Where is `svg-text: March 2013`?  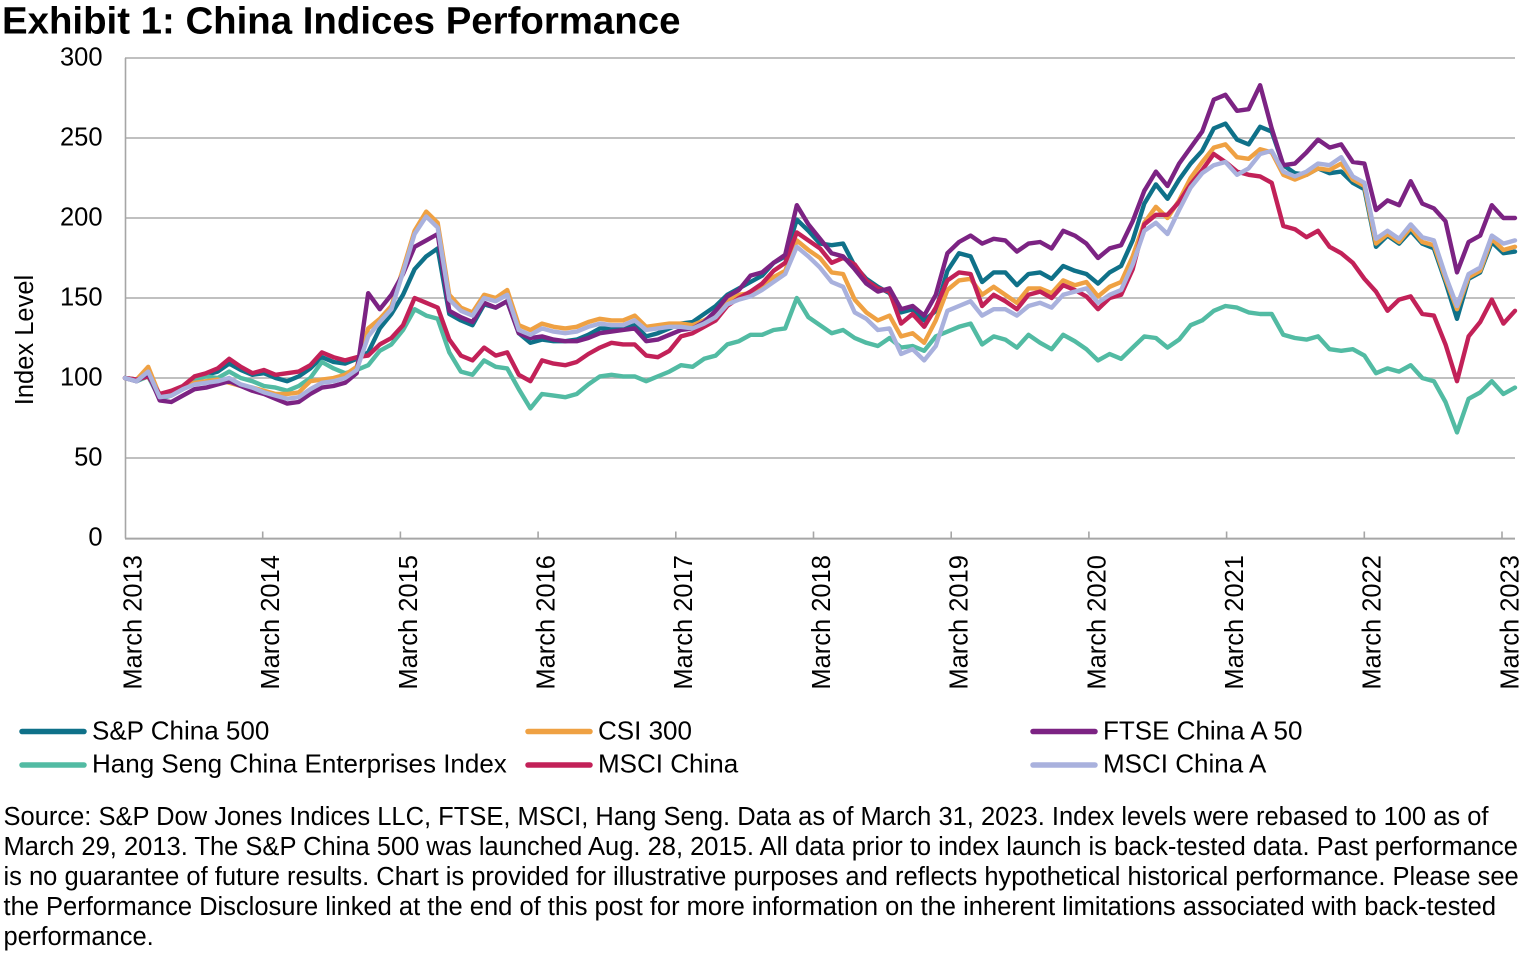 svg-text: March 2013 is located at coordinates (133, 622).